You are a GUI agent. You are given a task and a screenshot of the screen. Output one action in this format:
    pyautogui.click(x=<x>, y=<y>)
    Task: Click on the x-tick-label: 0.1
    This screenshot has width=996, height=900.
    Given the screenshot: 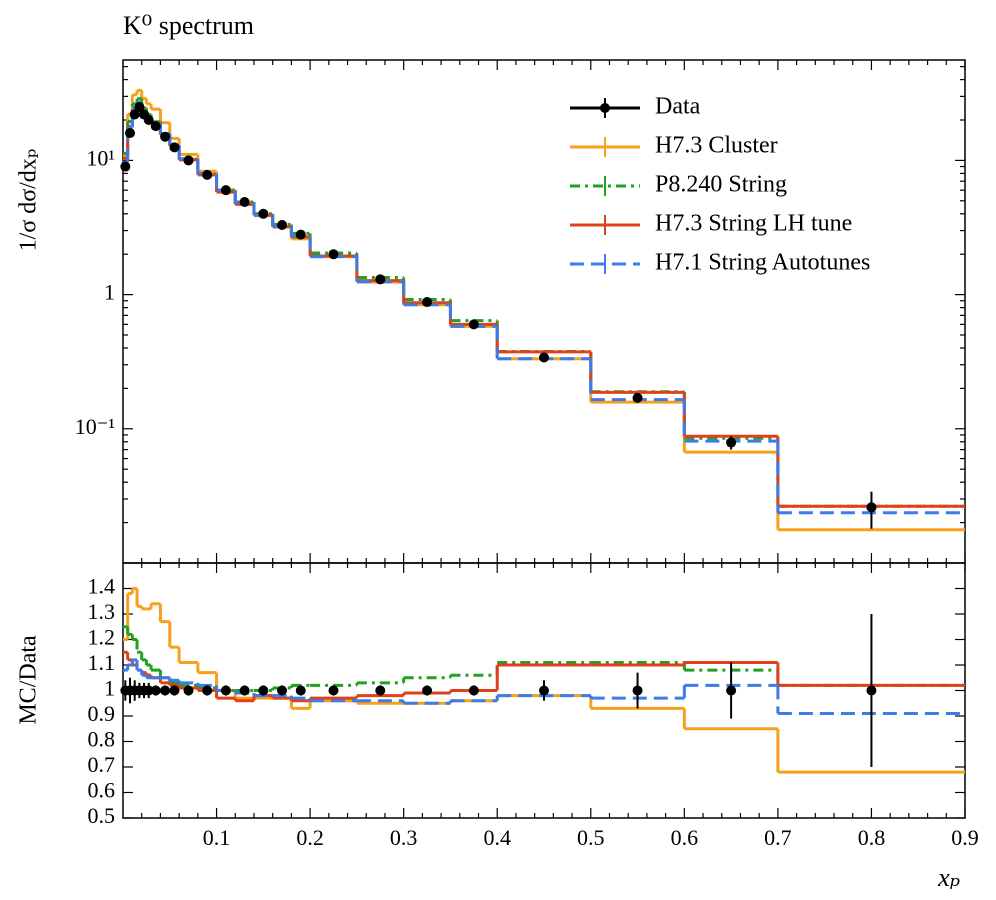 What is the action you would take?
    pyautogui.click(x=217, y=837)
    